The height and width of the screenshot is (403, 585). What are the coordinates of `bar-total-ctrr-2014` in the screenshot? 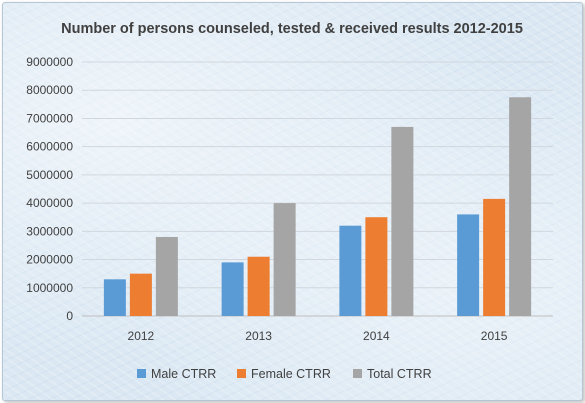 It's located at (402, 221).